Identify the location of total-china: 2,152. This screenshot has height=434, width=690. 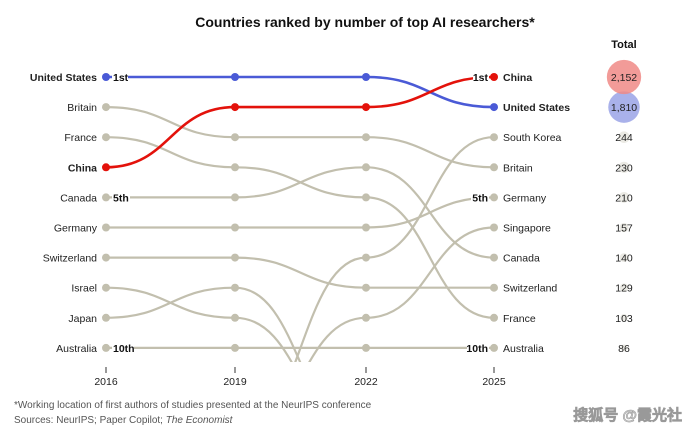
(624, 78).